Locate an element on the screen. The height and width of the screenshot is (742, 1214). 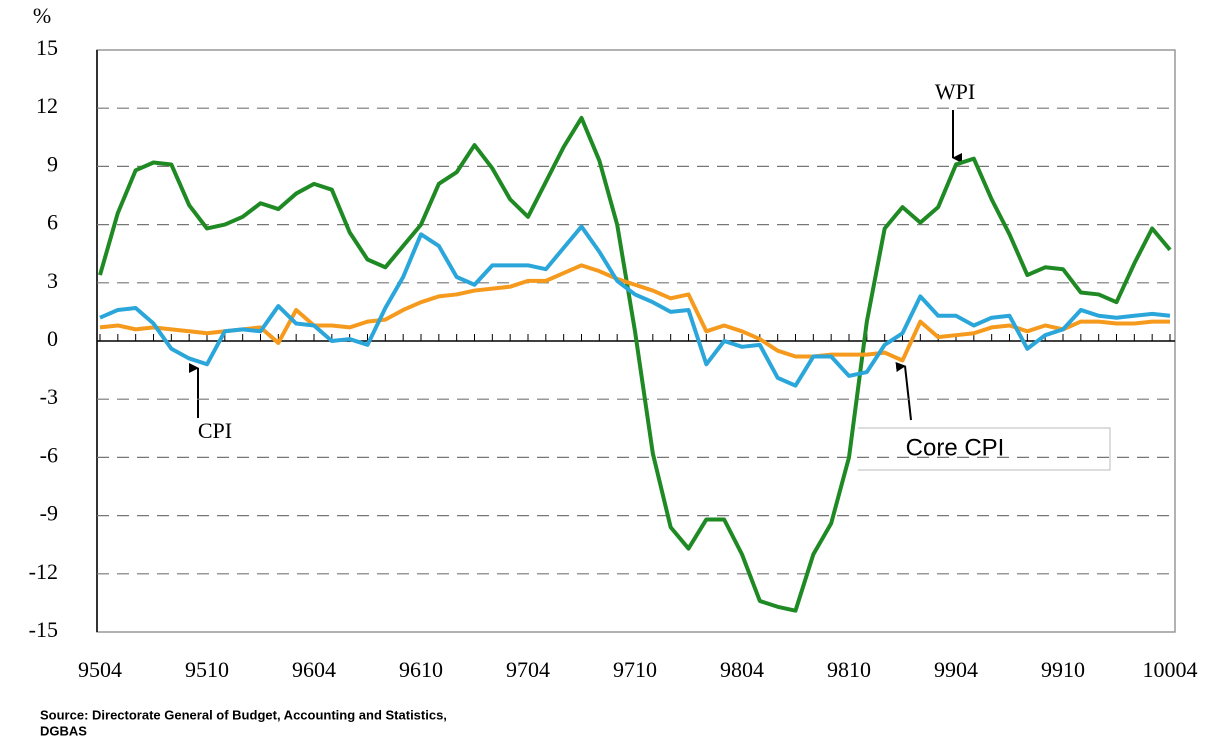
y-tick-label: -12 is located at coordinates (43, 571).